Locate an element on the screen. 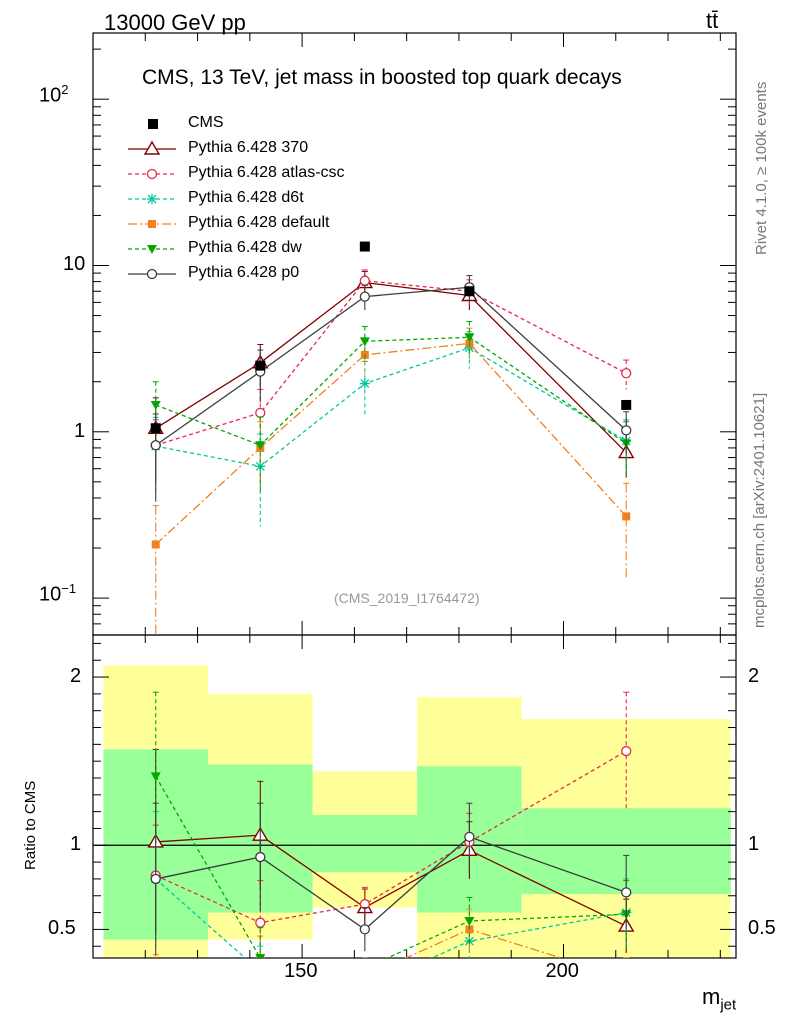 The image size is (786, 1024). legend-label: Pythia 6.428 default is located at coordinates (259, 222).